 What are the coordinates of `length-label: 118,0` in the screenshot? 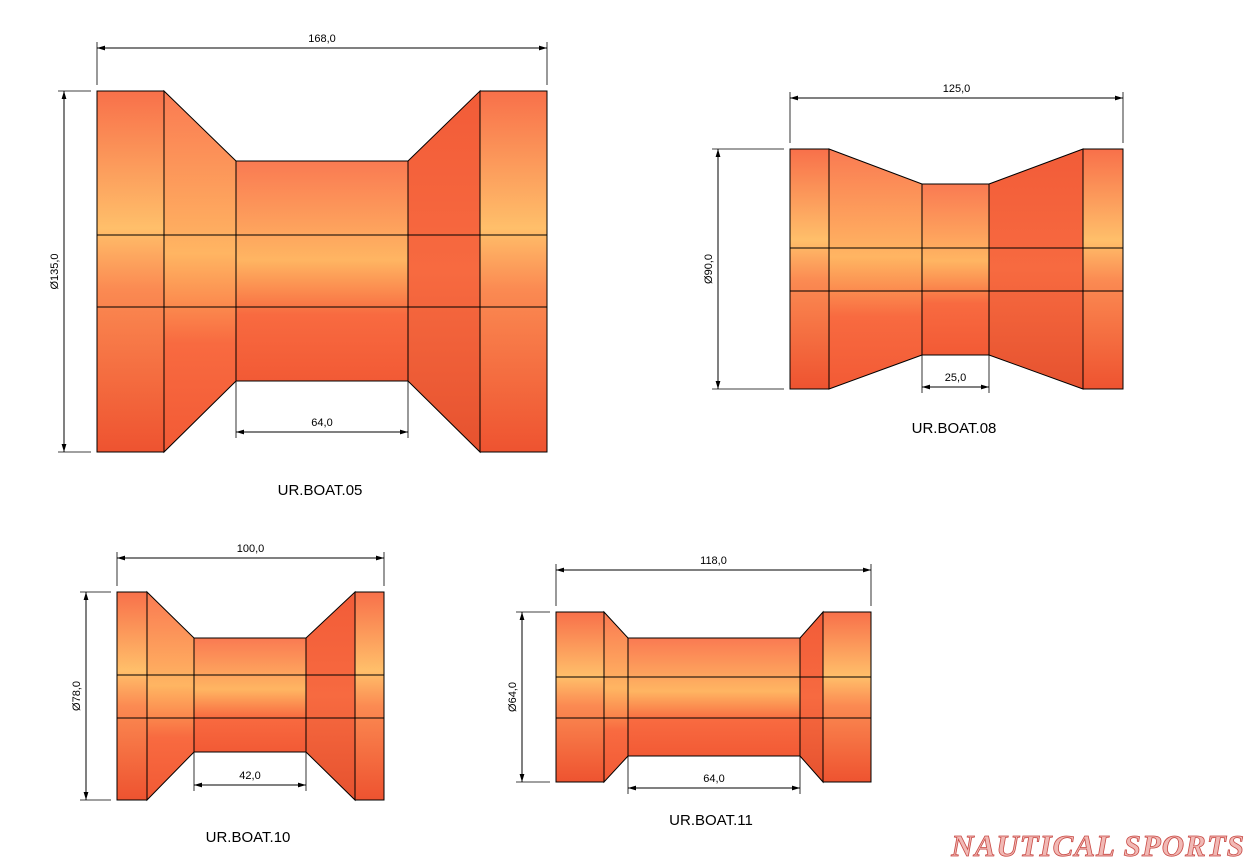 It's located at (713, 561).